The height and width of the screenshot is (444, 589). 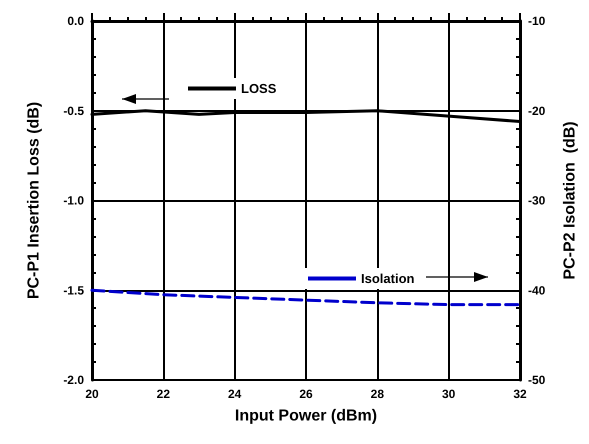 I want to click on y-axis-title: PC-P1 Insertion Loss (dB), so click(x=34, y=201).